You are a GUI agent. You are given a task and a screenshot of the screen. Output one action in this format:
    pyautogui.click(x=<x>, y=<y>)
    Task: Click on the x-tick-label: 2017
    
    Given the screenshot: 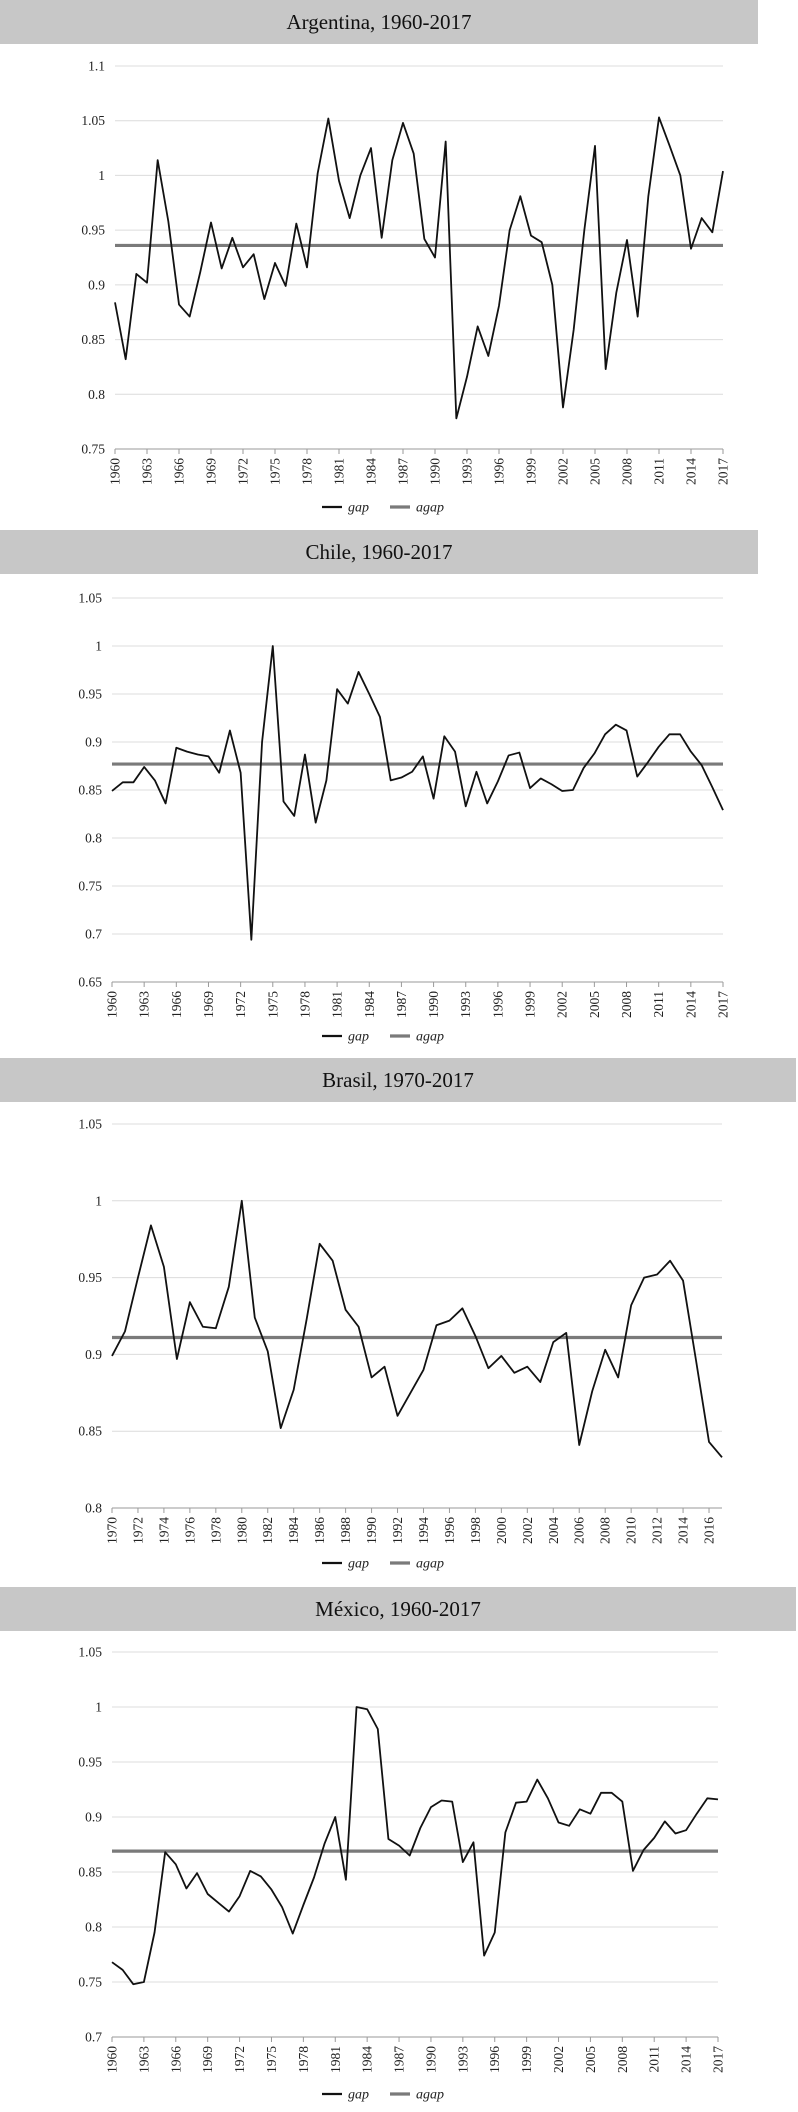 What is the action you would take?
    pyautogui.click(x=723, y=471)
    